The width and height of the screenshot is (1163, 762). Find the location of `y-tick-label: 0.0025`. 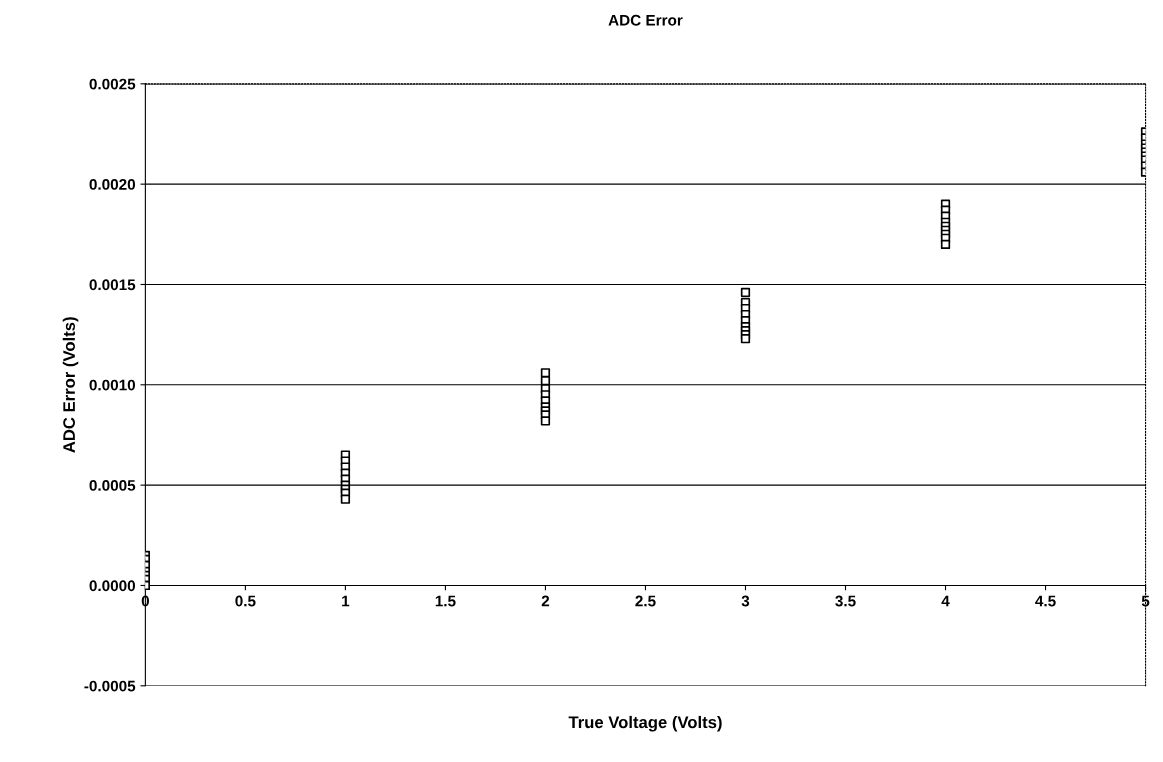

y-tick-label: 0.0025 is located at coordinates (112, 84).